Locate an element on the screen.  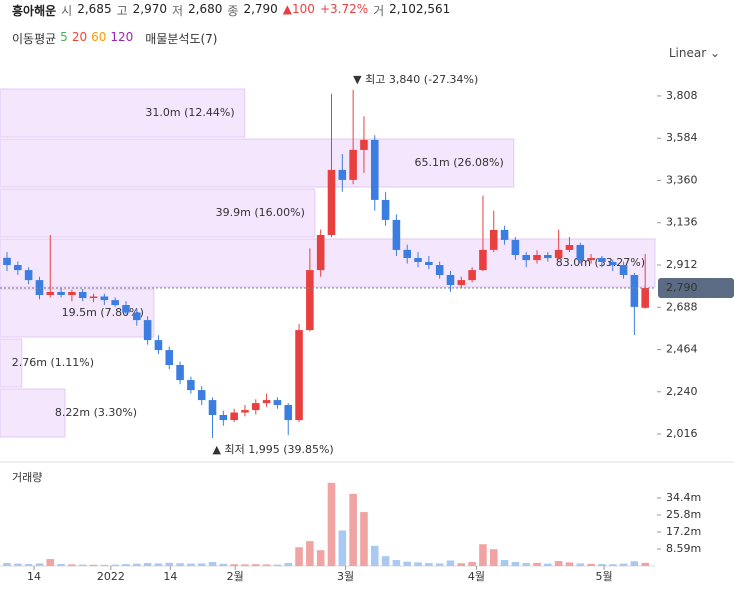
y-tick-label: 2,464 is located at coordinates (682, 349).